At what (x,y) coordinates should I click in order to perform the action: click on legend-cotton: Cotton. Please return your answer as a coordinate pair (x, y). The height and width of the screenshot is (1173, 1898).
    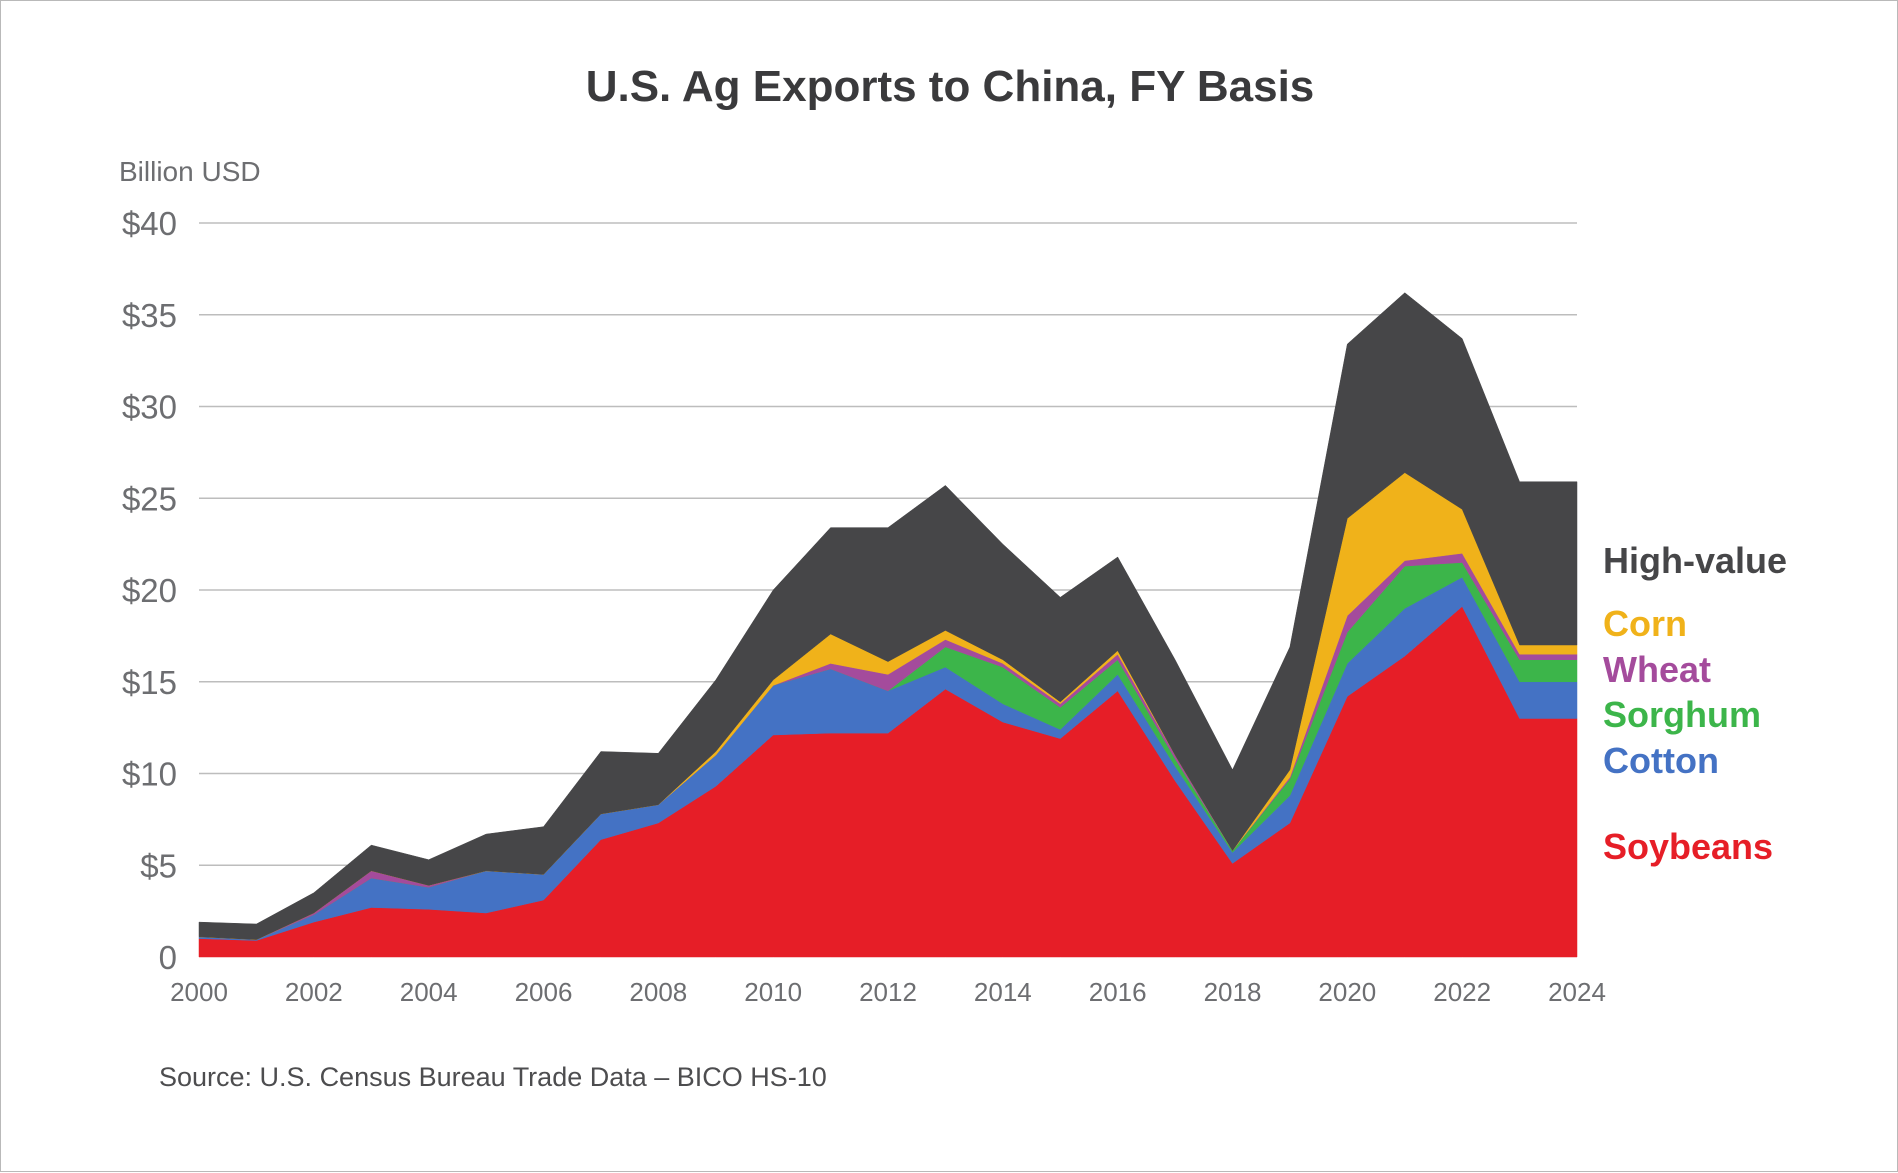
    Looking at the image, I should click on (1661, 760).